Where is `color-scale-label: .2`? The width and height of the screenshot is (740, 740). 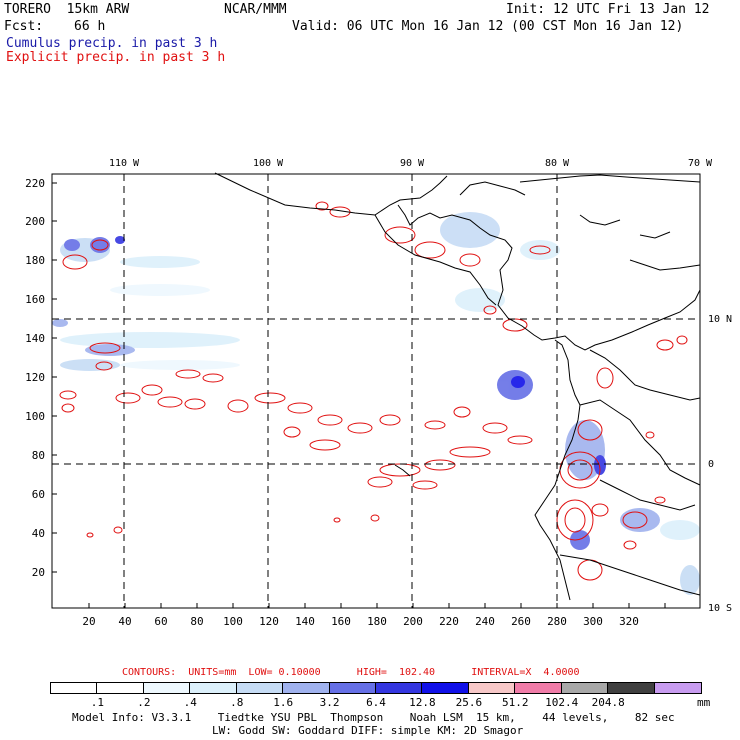 color-scale-label: .2 is located at coordinates (144, 702).